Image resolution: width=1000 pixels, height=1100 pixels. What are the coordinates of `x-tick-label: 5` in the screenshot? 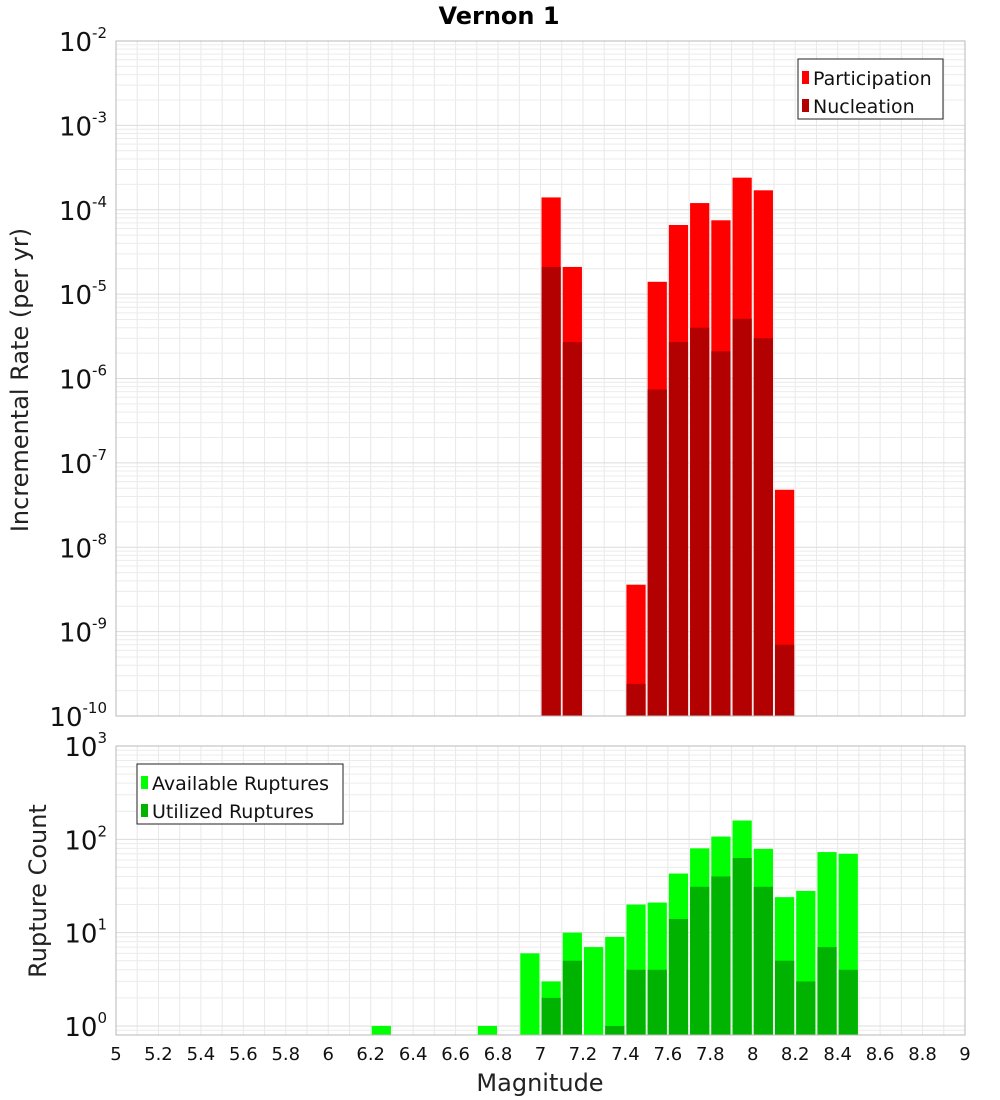 It's located at (115, 1054).